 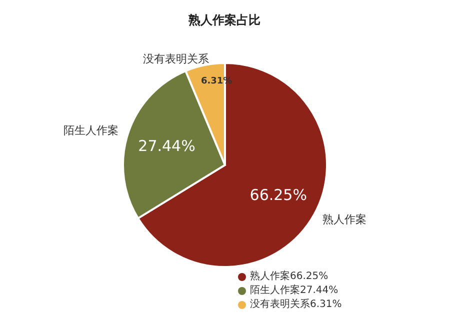 What do you see at coordinates (326, 304) in the screenshot?
I see `text: 6.31%` at bounding box center [326, 304].